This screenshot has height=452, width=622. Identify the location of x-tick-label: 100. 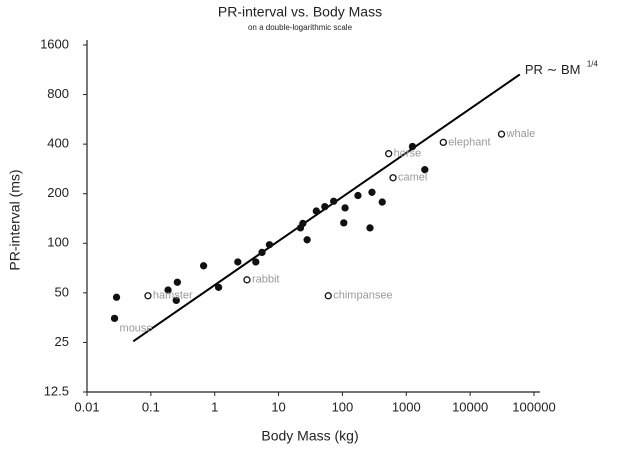
(343, 406).